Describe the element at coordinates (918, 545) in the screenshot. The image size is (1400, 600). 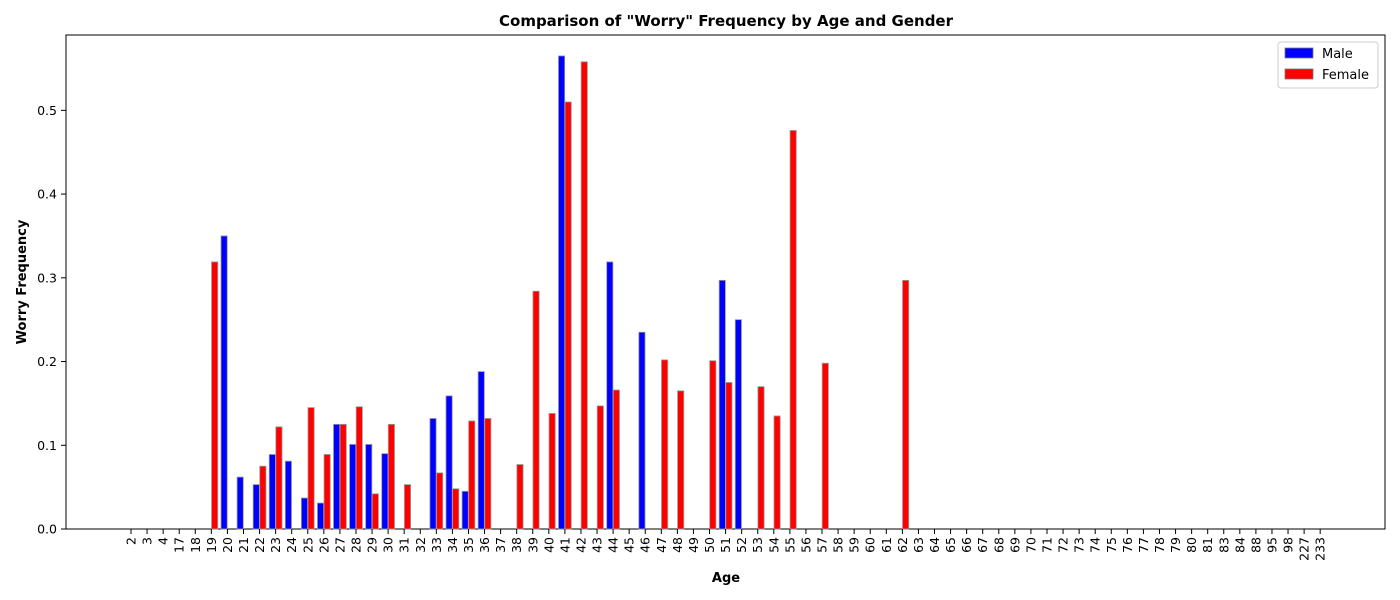
I see `x-tick-label: 63` at that location.